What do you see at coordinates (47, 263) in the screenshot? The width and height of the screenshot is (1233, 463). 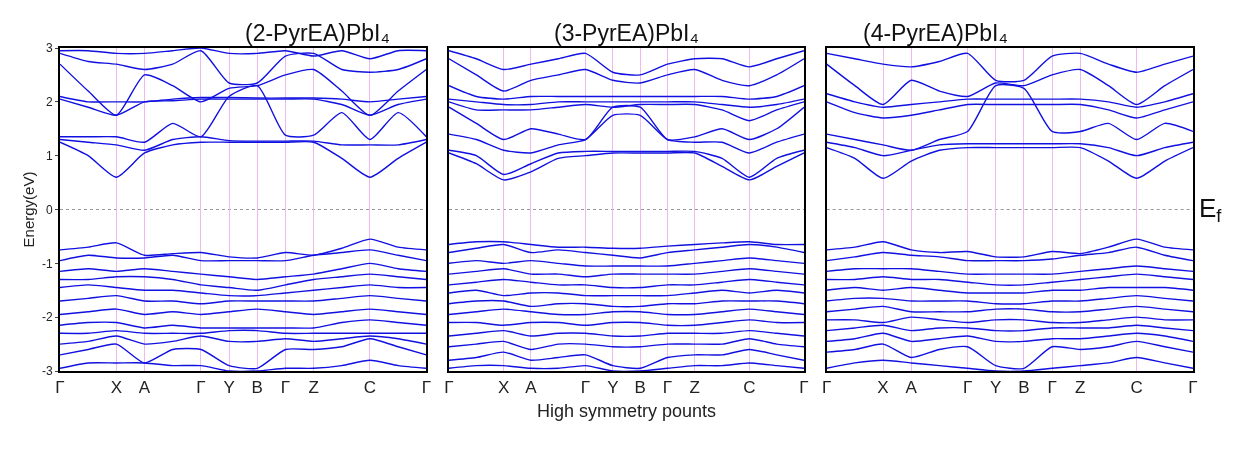 I see `y-tick-label: -1` at bounding box center [47, 263].